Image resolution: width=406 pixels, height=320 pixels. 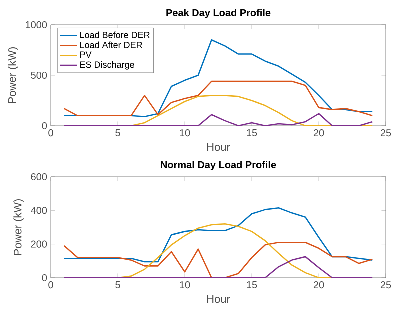 I want to click on y-tick-label: 1000, so click(x=37, y=25).